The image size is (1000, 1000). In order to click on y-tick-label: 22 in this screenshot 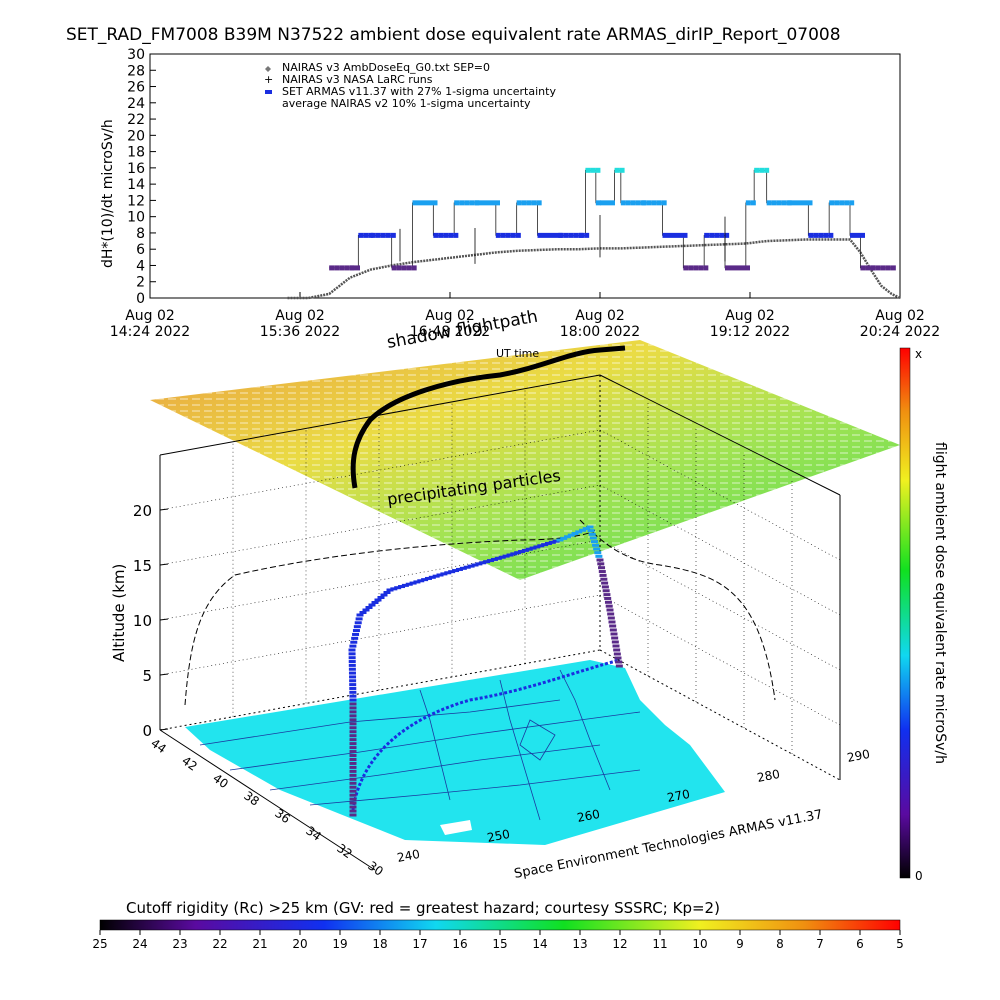, I will do `click(136, 120)`.